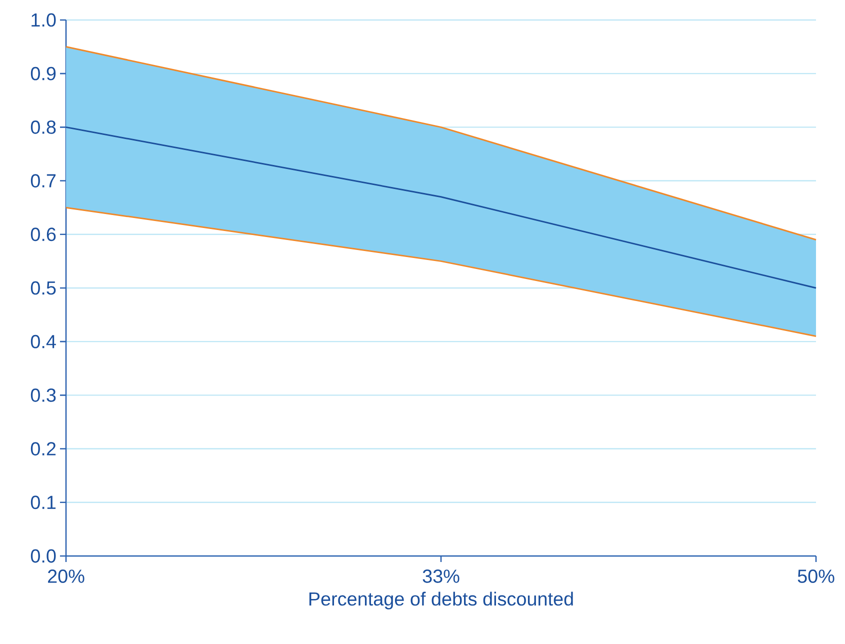 The image size is (845, 644). Describe the element at coordinates (441, 576) in the screenshot. I see `x-tick-label: 33%` at that location.